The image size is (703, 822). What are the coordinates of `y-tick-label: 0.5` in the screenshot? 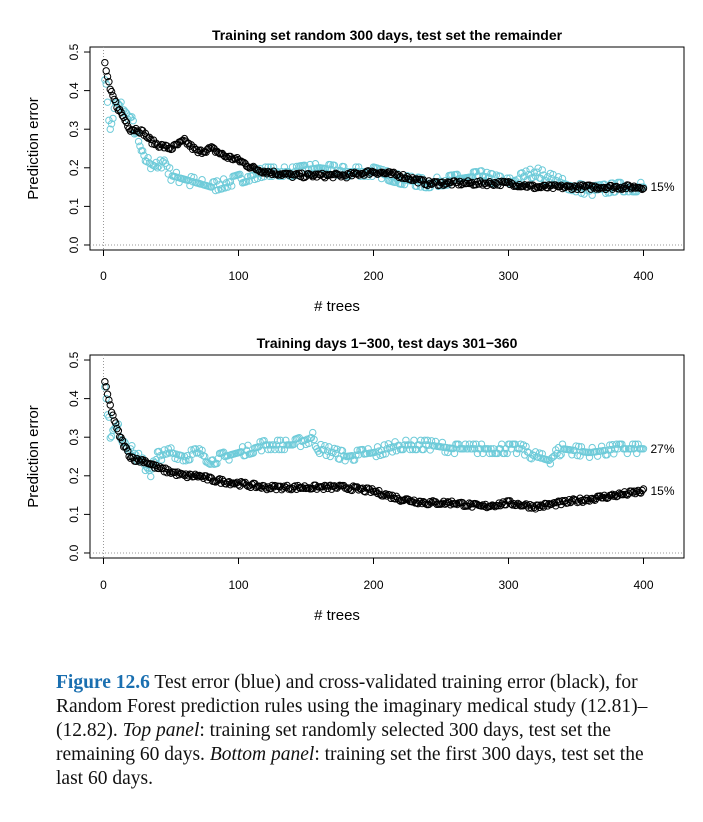 It's located at (74, 51).